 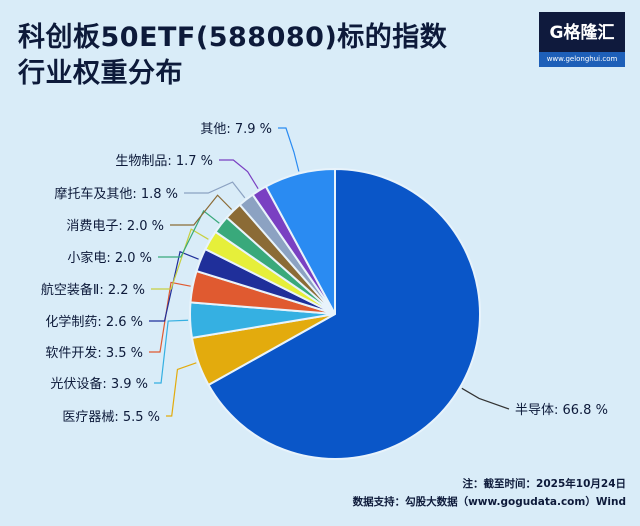 I want to click on slice-label-1: 医疗器械: 5.5 %, so click(x=111, y=417).